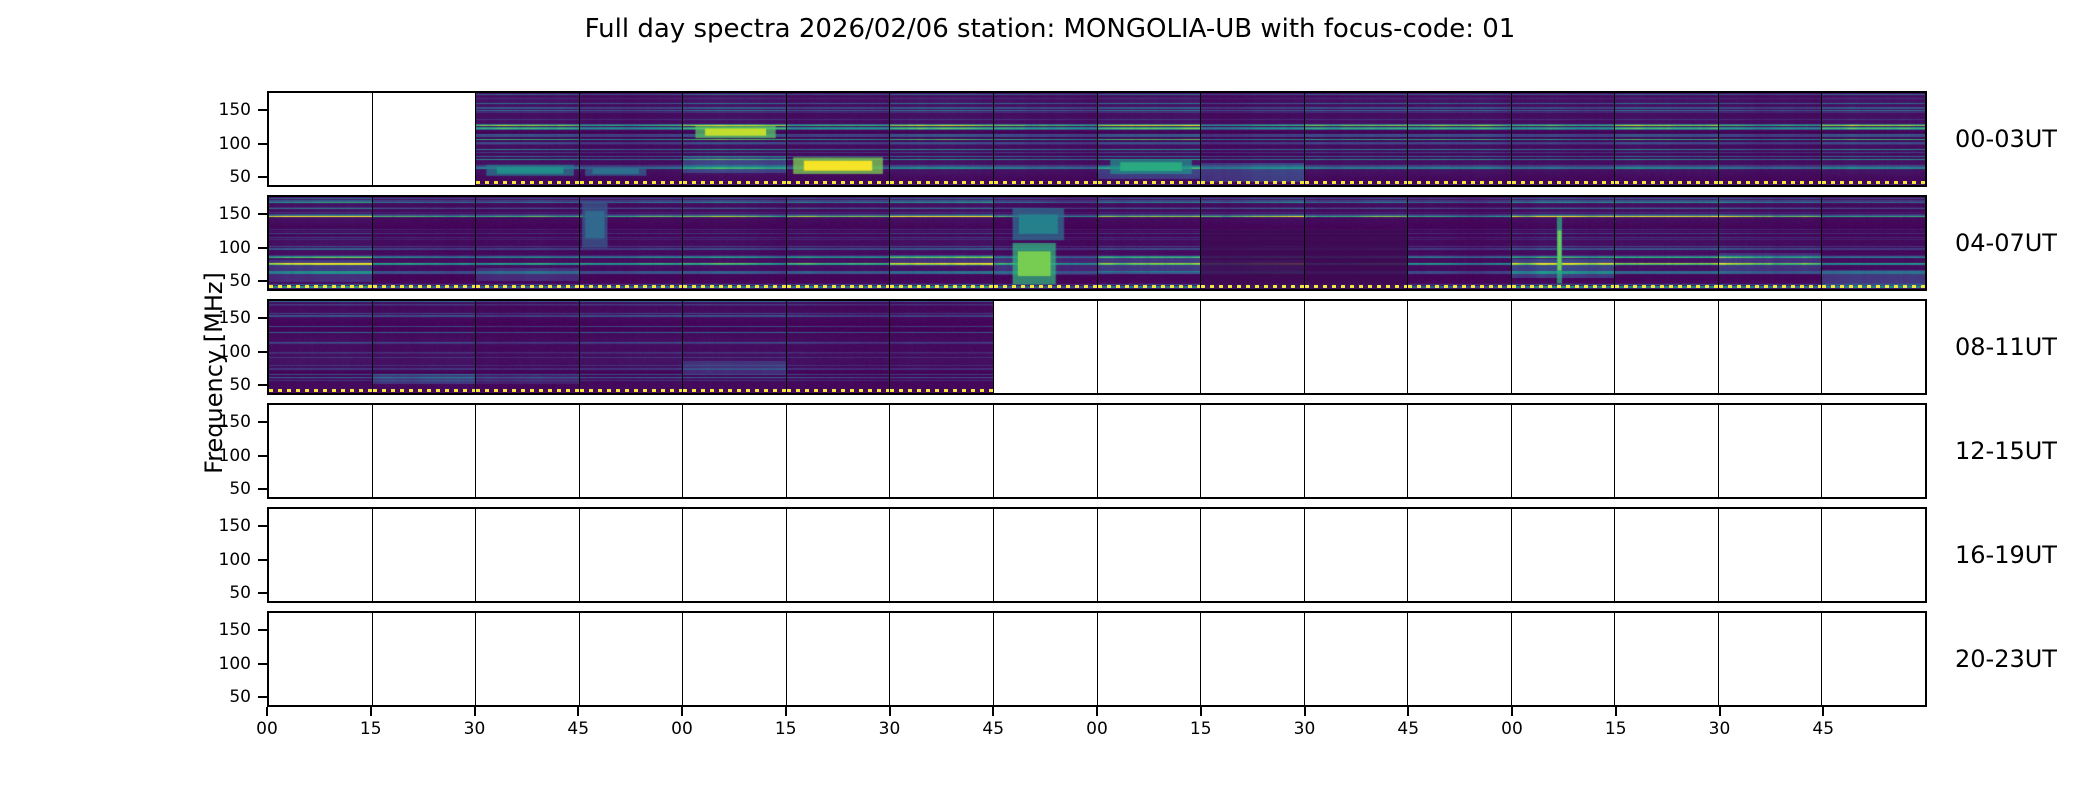 The height and width of the screenshot is (800, 2100). I want to click on row-label: 00-03UT, so click(2006, 139).